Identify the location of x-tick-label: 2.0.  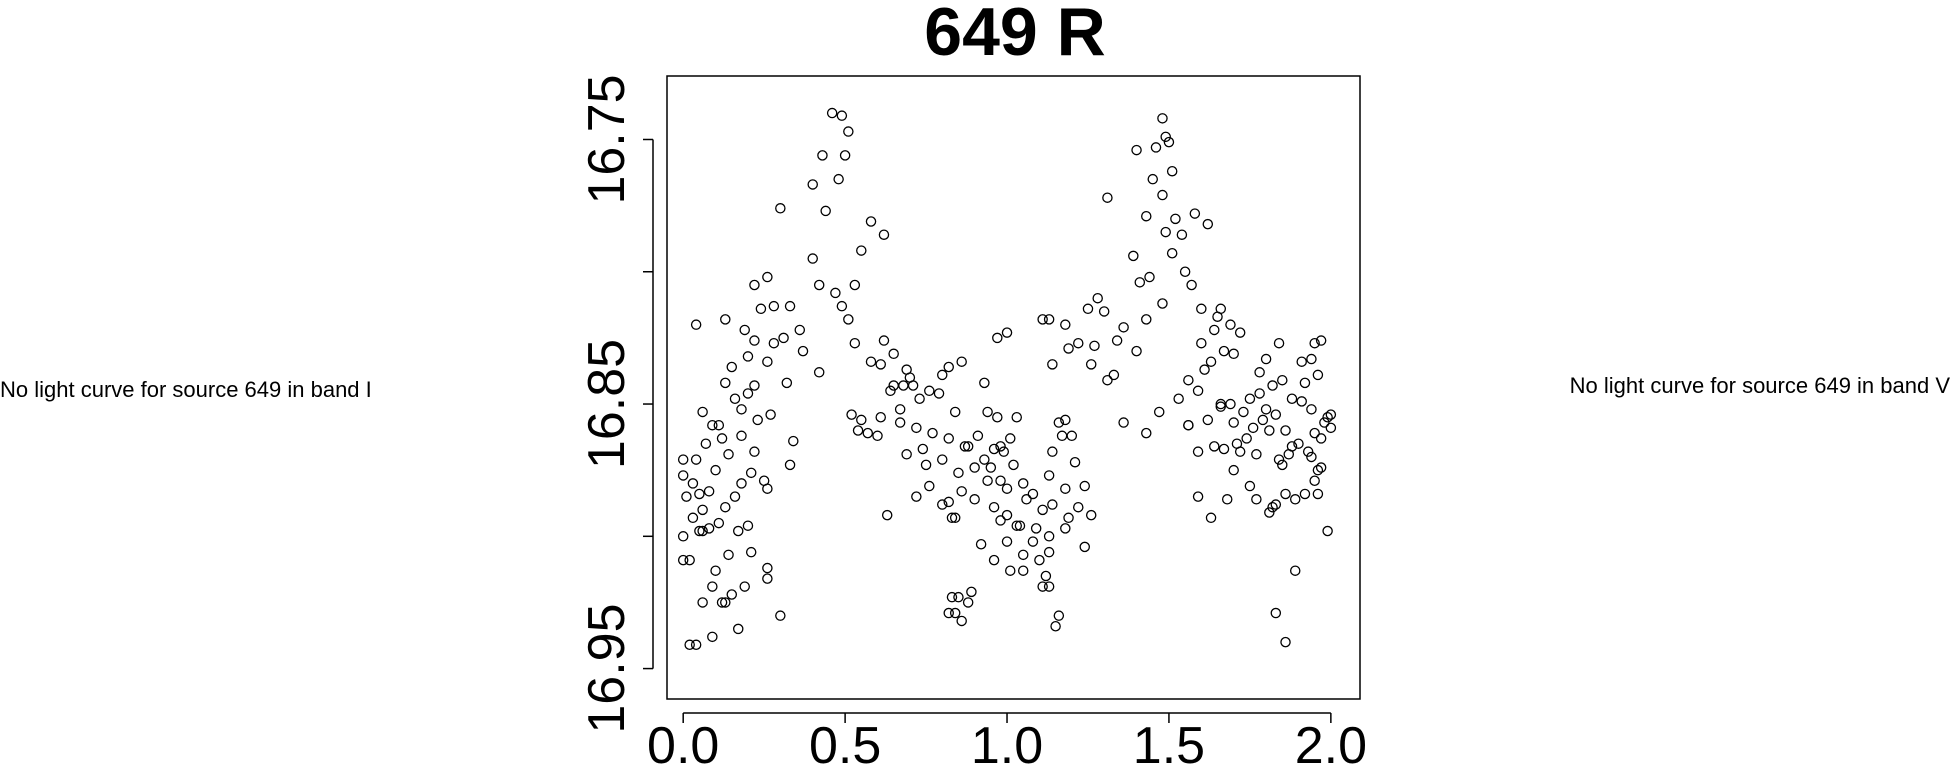
(1331, 740).